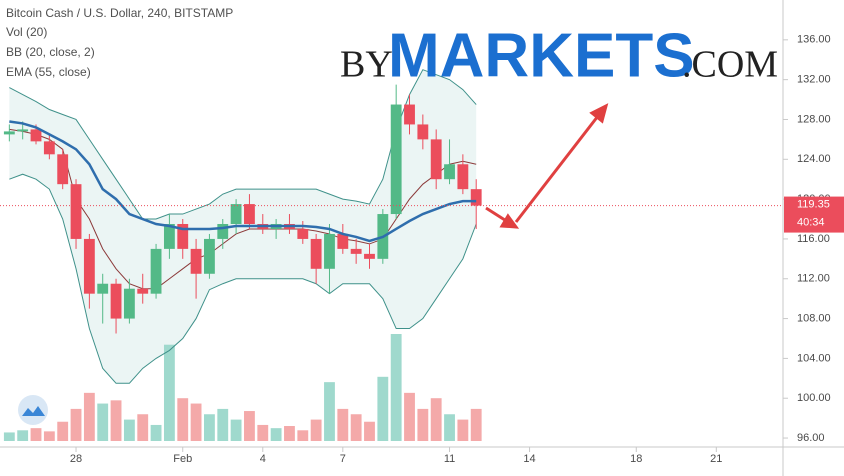  What do you see at coordinates (343, 459) in the screenshot?
I see `x-tick-label: 7` at bounding box center [343, 459].